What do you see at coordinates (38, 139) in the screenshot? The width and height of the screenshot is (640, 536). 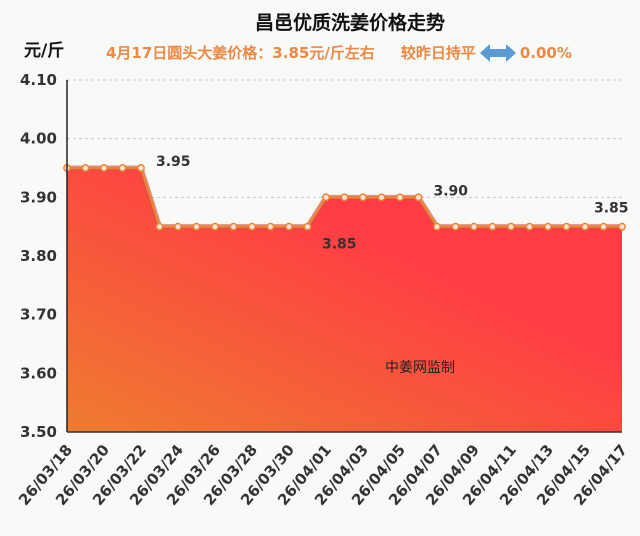 I see `y-tick-label: 4.00` at bounding box center [38, 139].